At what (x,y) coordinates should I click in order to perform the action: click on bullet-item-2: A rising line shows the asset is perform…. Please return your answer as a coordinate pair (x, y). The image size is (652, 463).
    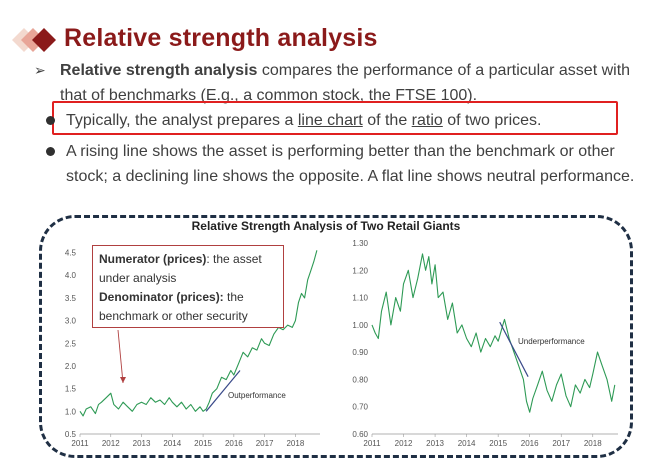
    Looking at the image, I should click on (341, 164).